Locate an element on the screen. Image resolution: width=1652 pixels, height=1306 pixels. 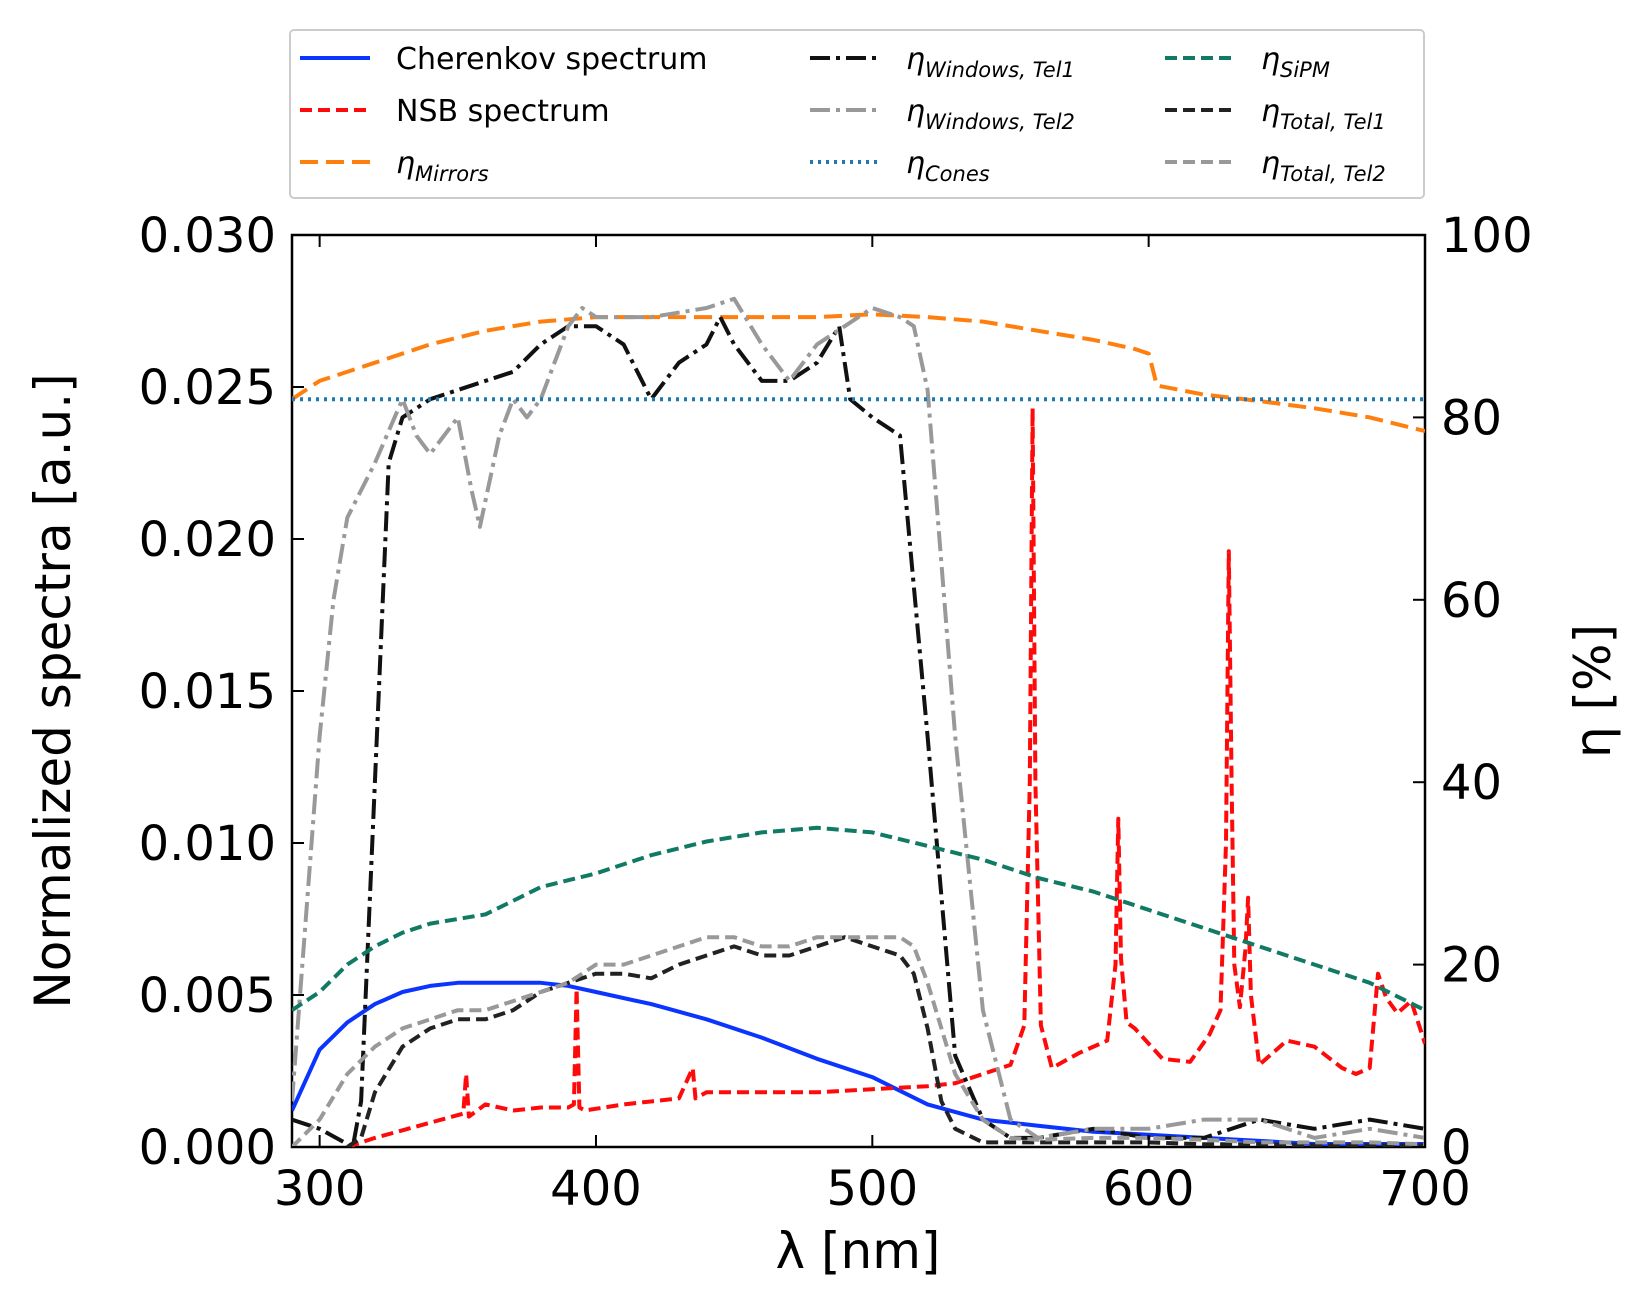
x-tick-label: 600 is located at coordinates (1149, 1189).